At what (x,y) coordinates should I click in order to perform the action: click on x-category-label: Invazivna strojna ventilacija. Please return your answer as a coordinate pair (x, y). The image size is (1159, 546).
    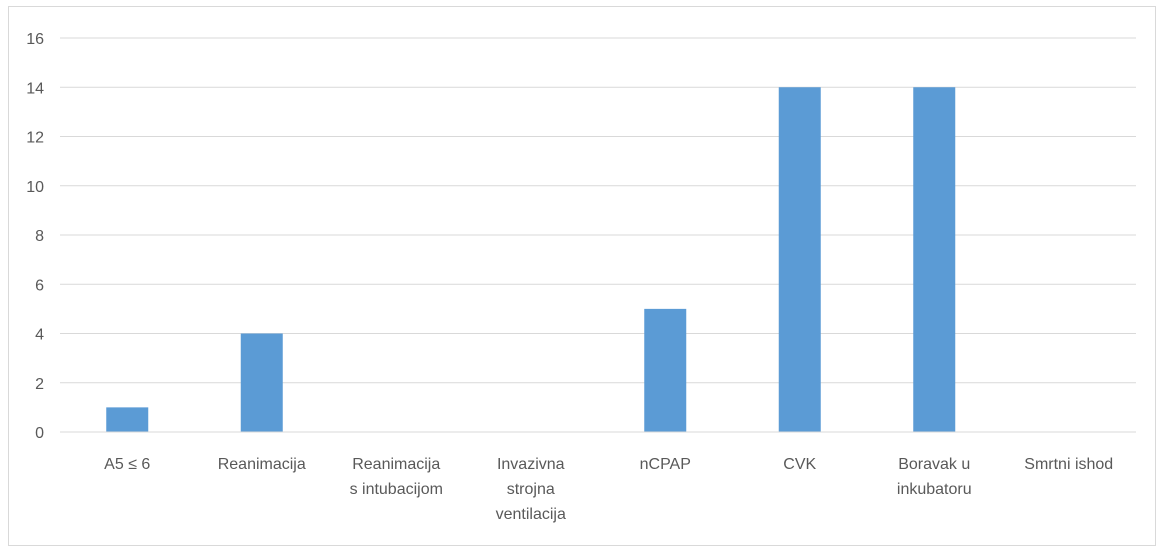
    Looking at the image, I should click on (531, 489).